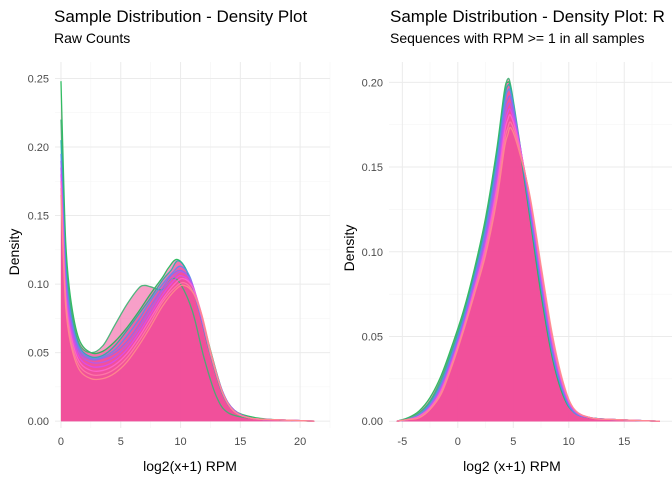 This screenshot has height=480, width=672. What do you see at coordinates (190, 466) in the screenshot?
I see `x-axis-title: log2(x+1) RPM` at bounding box center [190, 466].